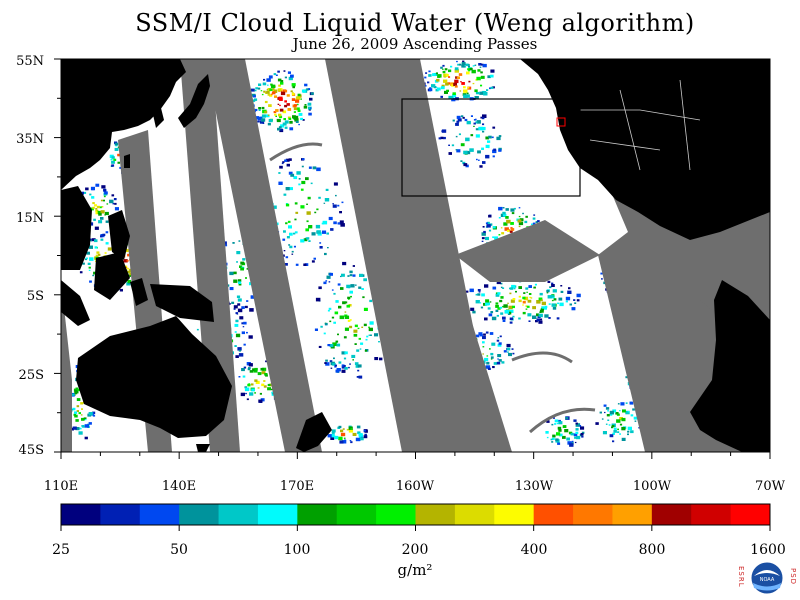 This screenshot has height=600, width=800. I want to click on colorbar, so click(416, 514).